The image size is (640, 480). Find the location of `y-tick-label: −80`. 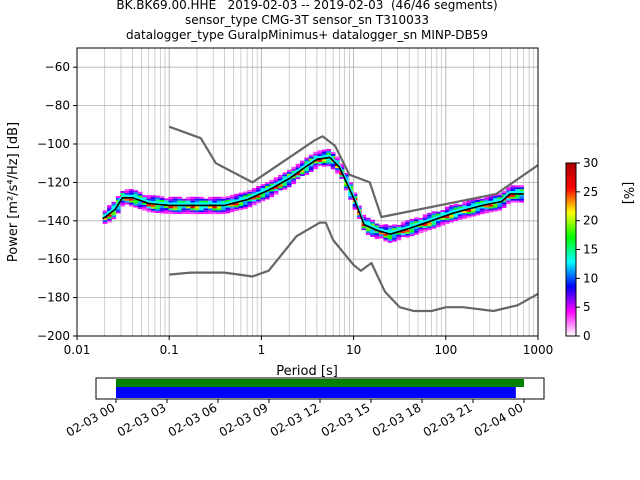

y-tick-label: −80 is located at coordinates (57, 106).